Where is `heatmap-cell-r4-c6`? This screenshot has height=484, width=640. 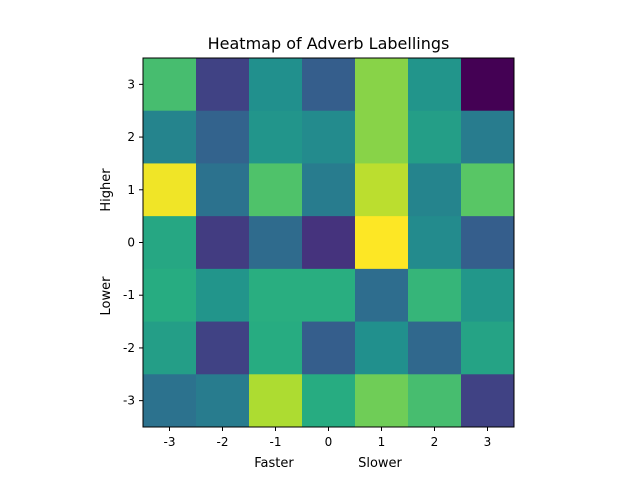
heatmap-cell-r4-c6 is located at coordinates (488, 295).